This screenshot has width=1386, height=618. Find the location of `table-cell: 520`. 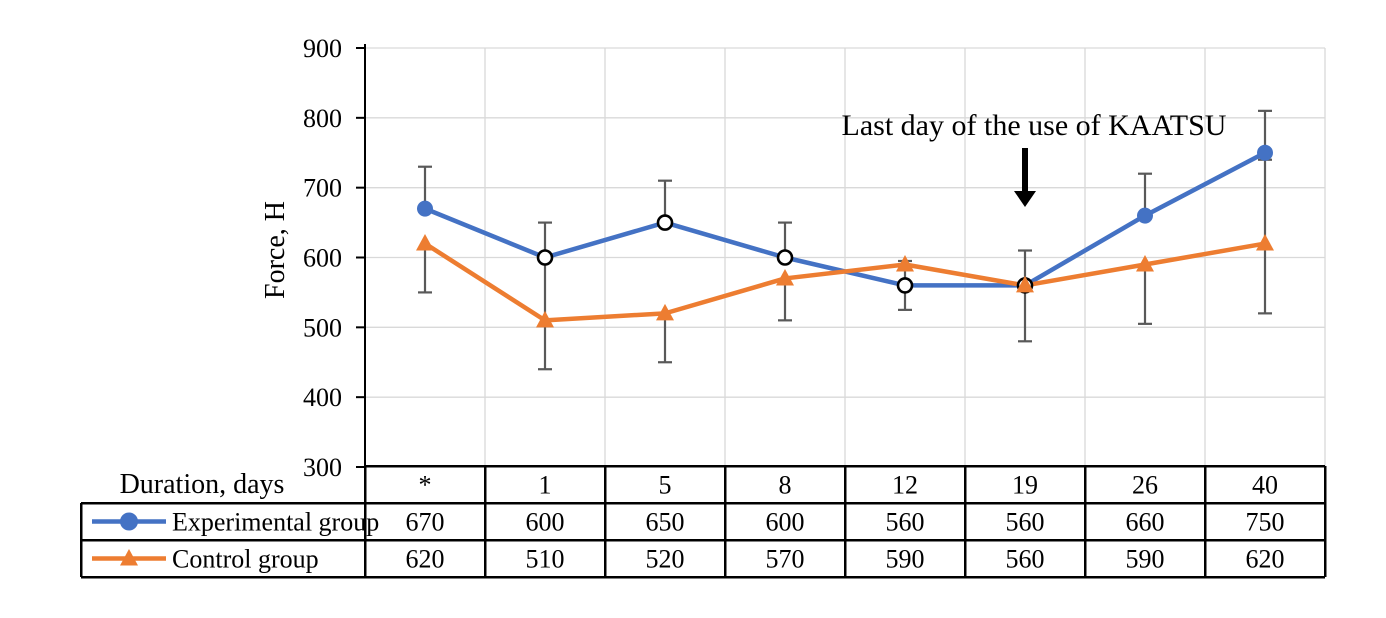

table-cell: 520 is located at coordinates (665, 559).